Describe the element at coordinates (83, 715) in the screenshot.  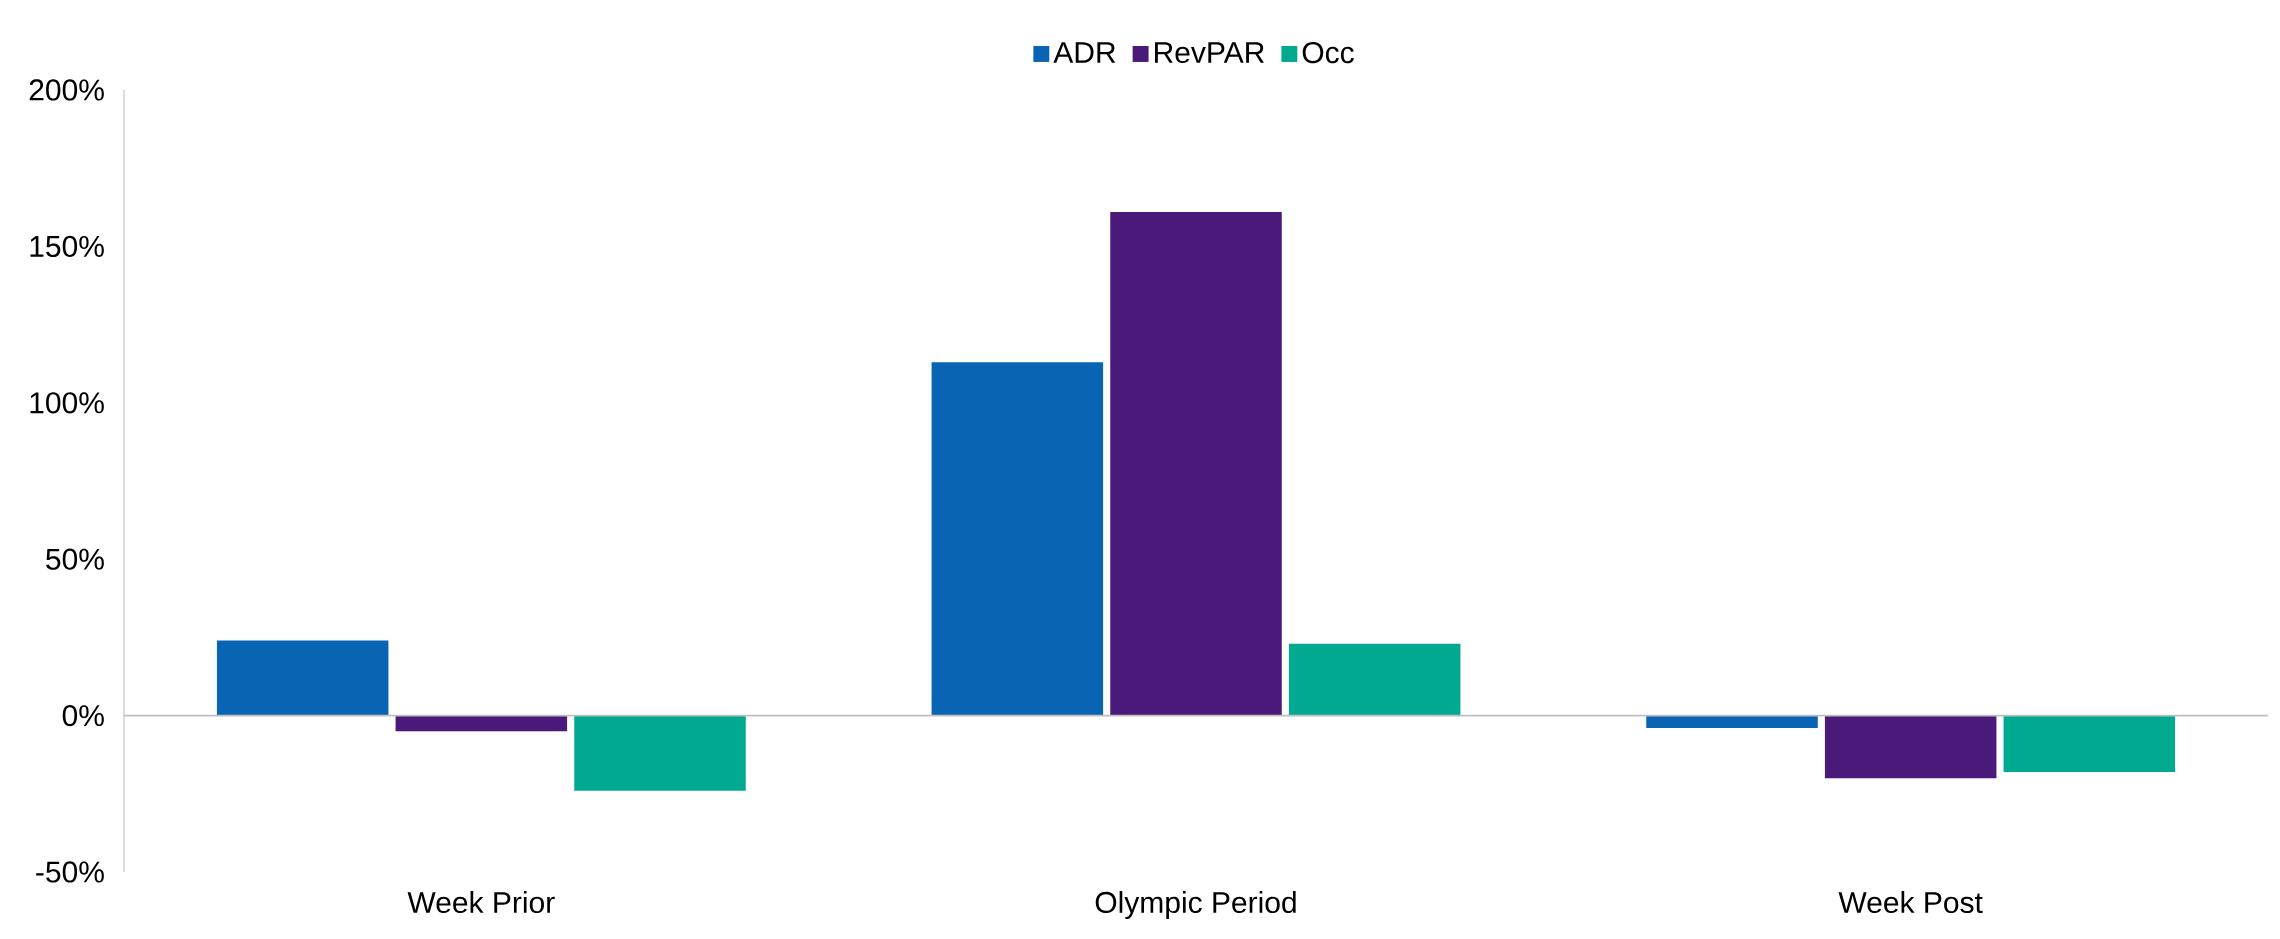
I see `y-tick-label: 0%` at that location.